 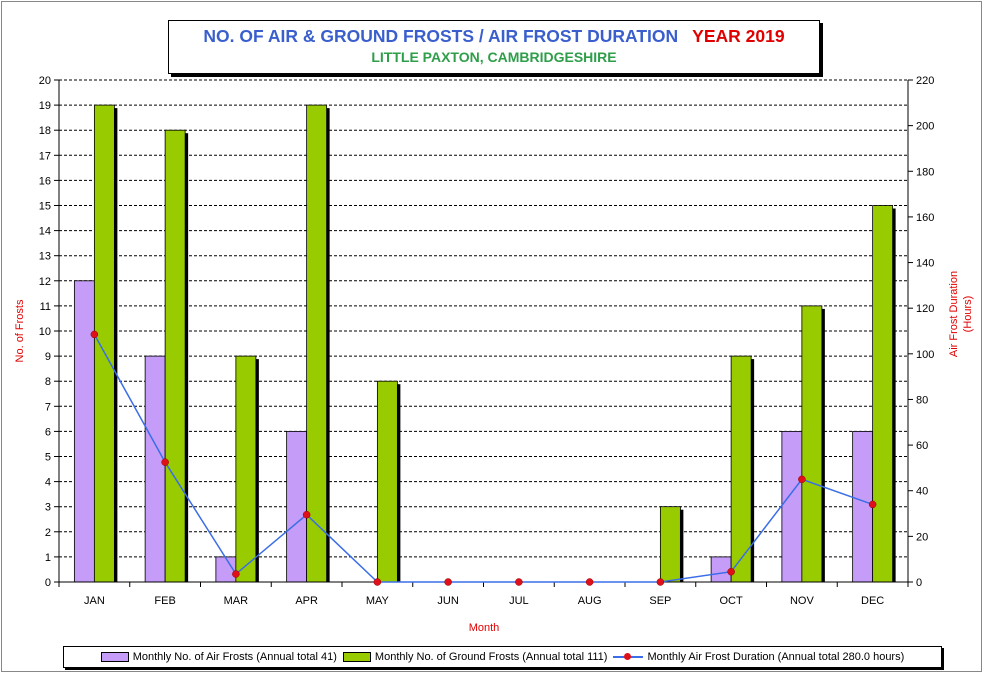 What do you see at coordinates (45, 131) in the screenshot?
I see `y-tick-label: 18` at bounding box center [45, 131].